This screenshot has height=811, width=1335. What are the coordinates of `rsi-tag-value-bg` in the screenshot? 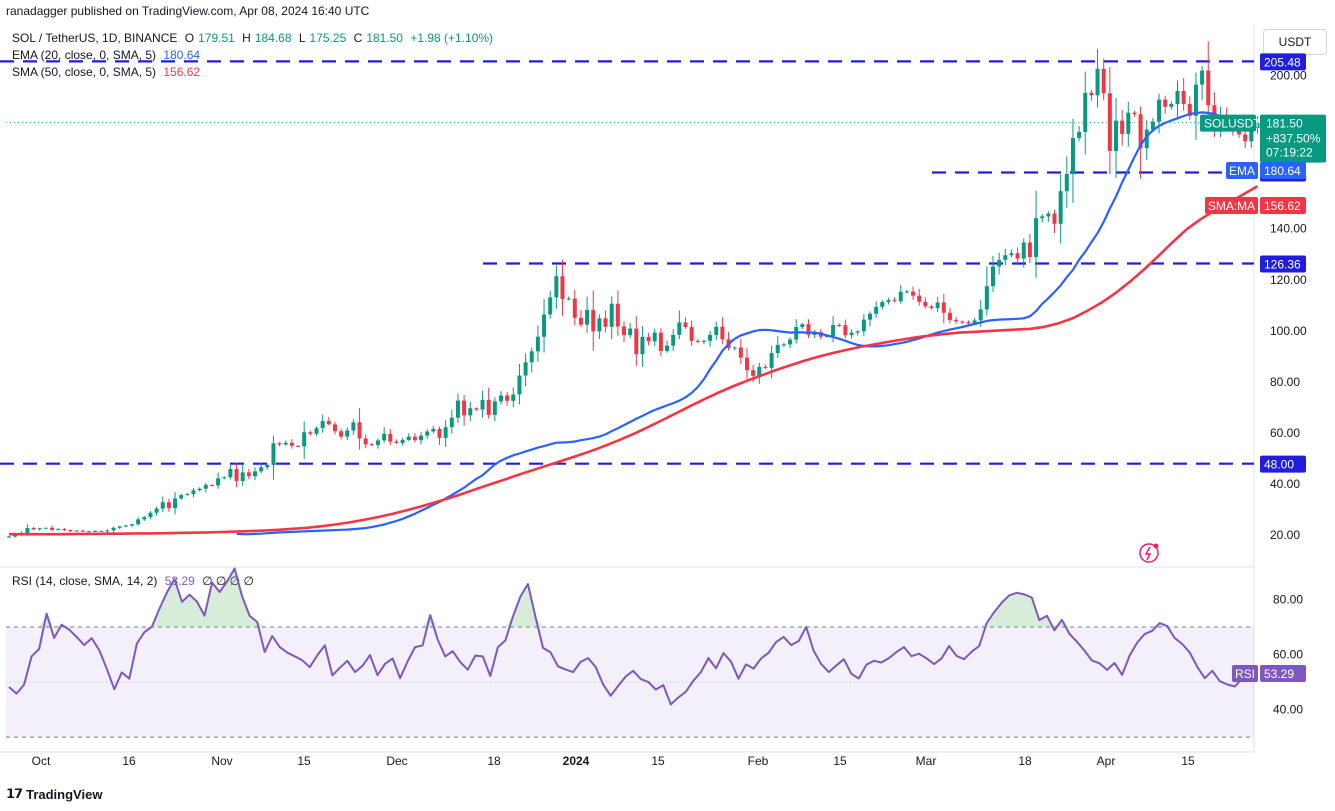 It's located at (1283, 673).